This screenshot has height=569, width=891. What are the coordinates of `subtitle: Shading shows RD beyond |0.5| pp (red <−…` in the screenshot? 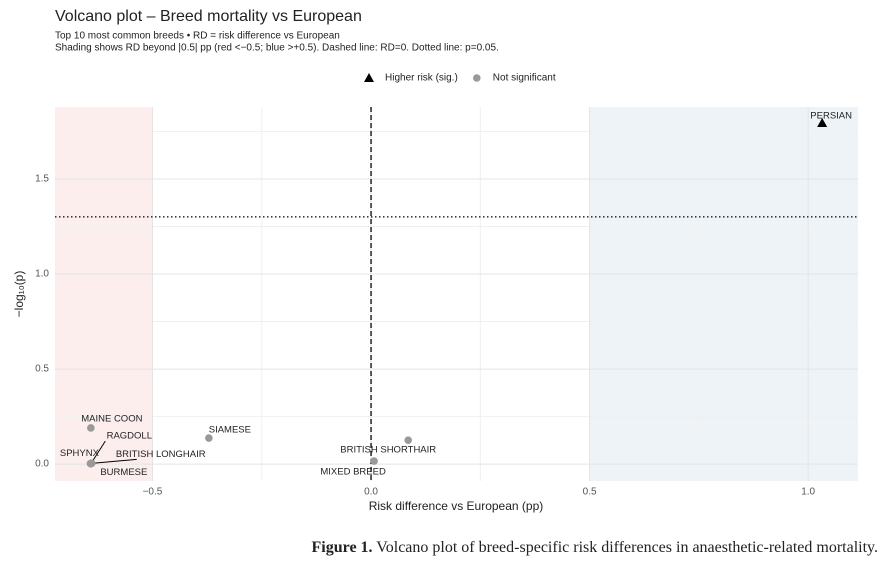 It's located at (277, 48).